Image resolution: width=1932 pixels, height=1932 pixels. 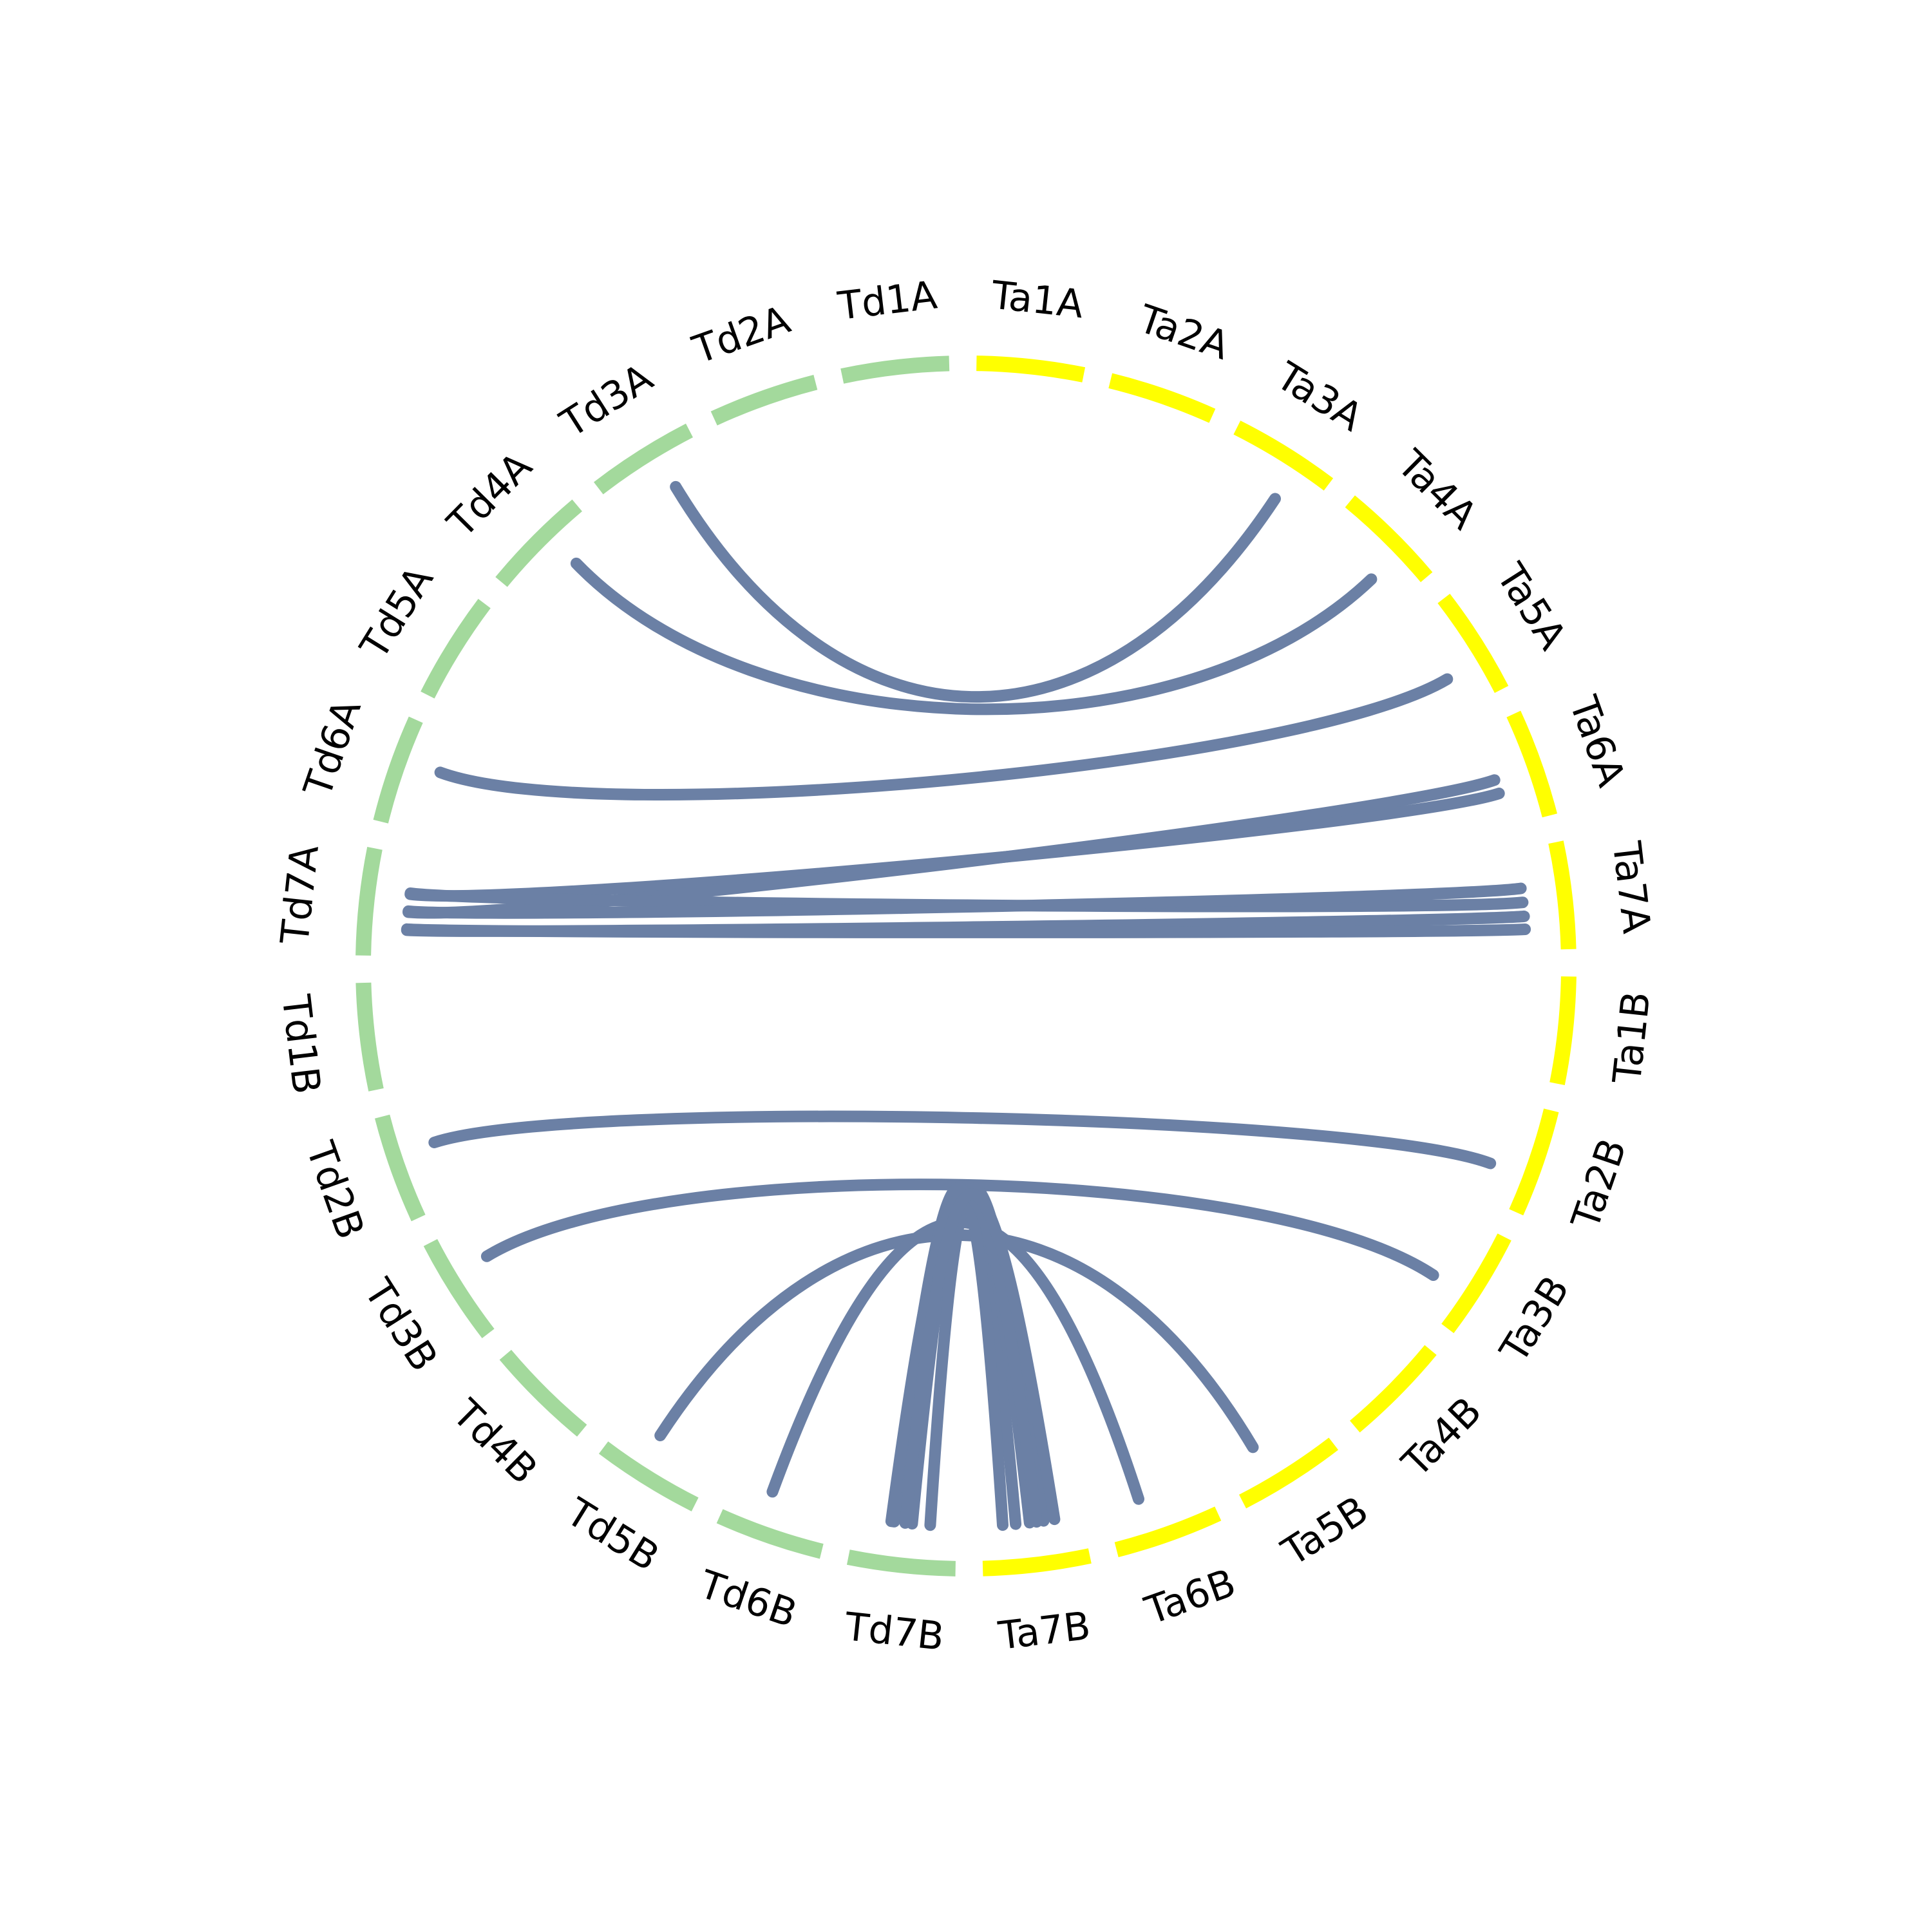 What do you see at coordinates (612, 1535) in the screenshot?
I see `label-td5b: Td5B` at bounding box center [612, 1535].